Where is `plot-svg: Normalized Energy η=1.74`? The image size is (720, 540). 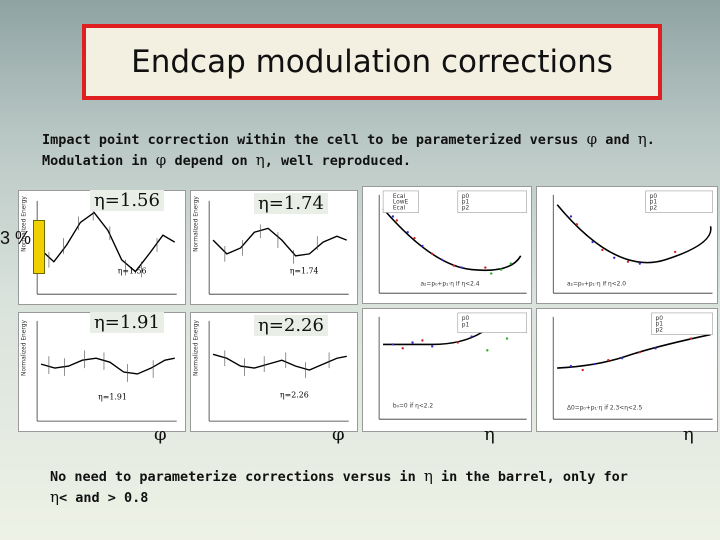 plot-svg: Normalized Energy η=1.74 is located at coordinates (271, 245).